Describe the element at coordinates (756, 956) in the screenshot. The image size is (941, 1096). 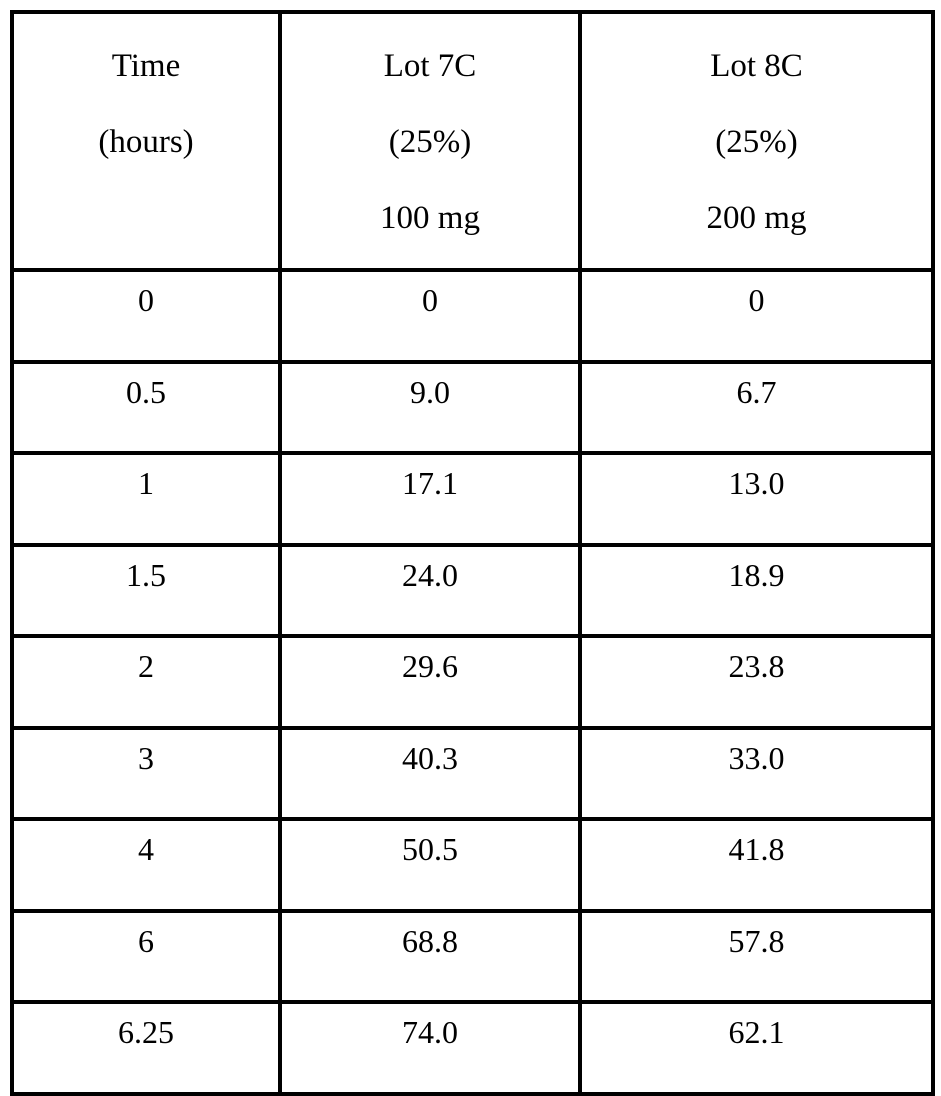
I see `cell-lot8c: 57.8` at that location.